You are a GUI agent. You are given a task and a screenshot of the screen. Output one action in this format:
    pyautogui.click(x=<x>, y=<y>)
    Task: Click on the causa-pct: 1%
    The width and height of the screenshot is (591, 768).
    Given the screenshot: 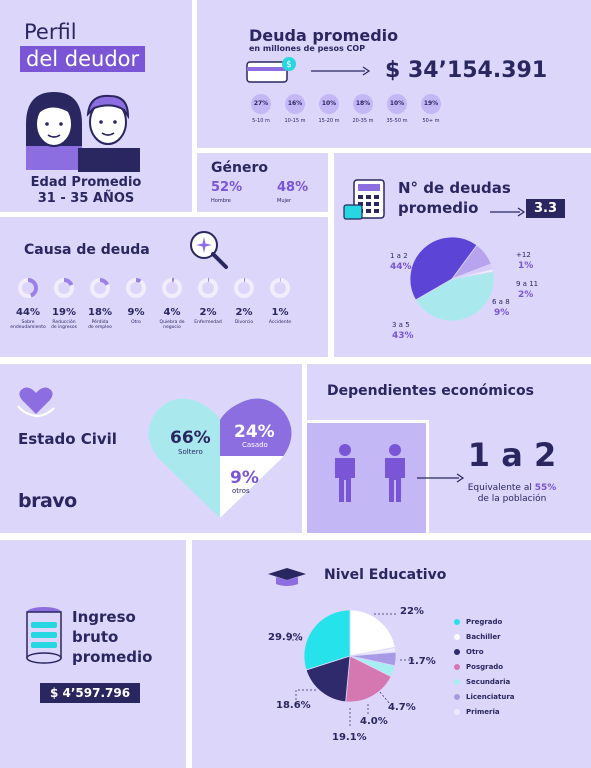 What is the action you would take?
    pyautogui.click(x=280, y=312)
    